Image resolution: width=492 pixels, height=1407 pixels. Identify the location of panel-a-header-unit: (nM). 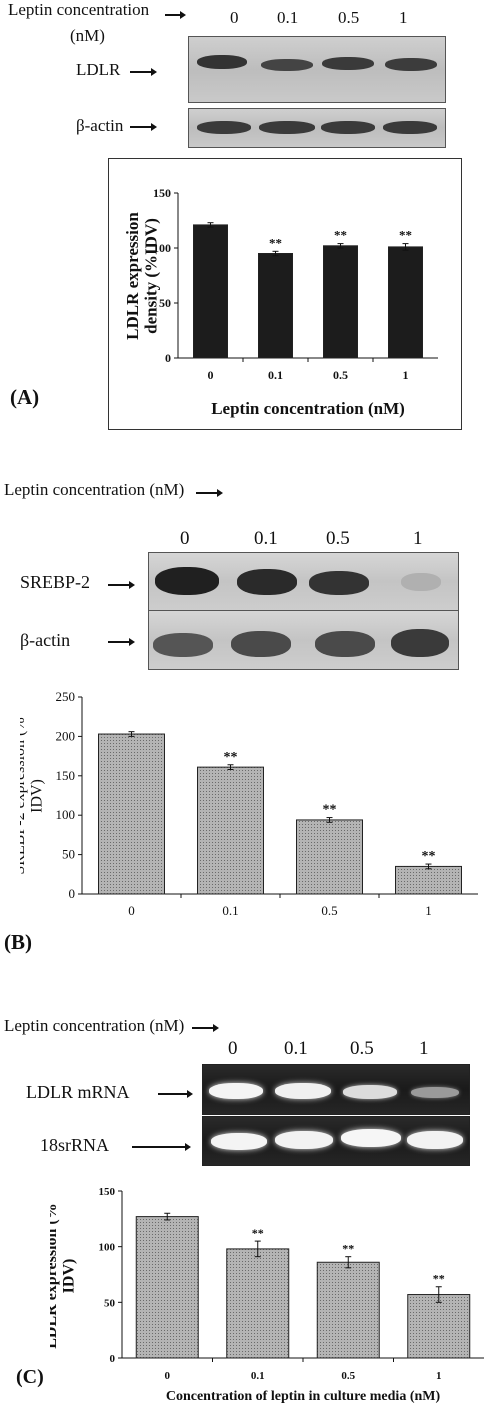
(87, 35).